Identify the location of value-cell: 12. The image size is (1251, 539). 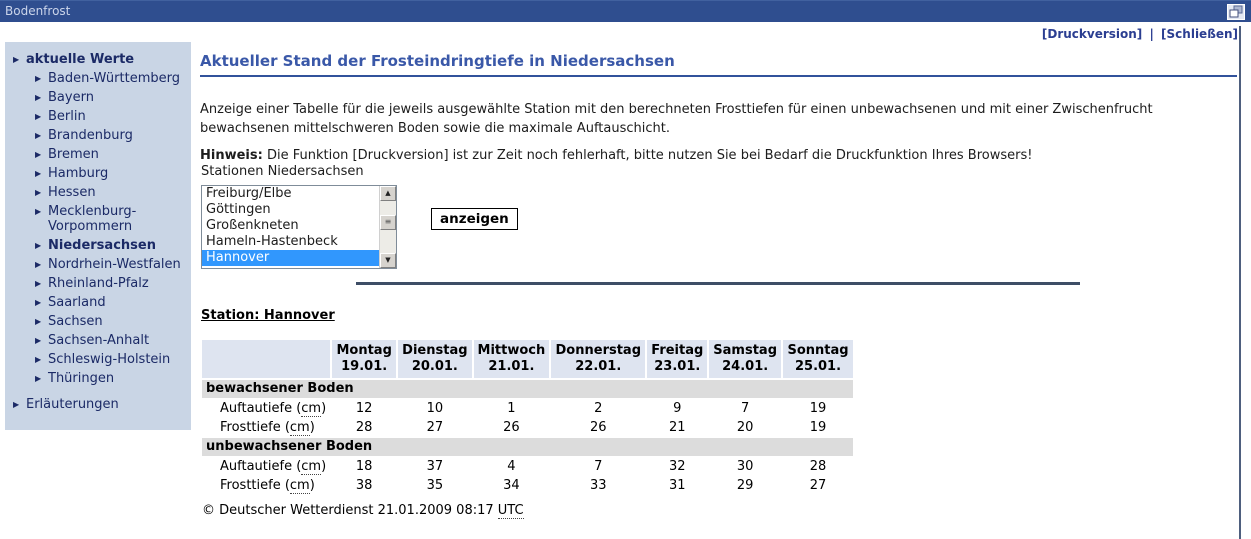
(364, 408).